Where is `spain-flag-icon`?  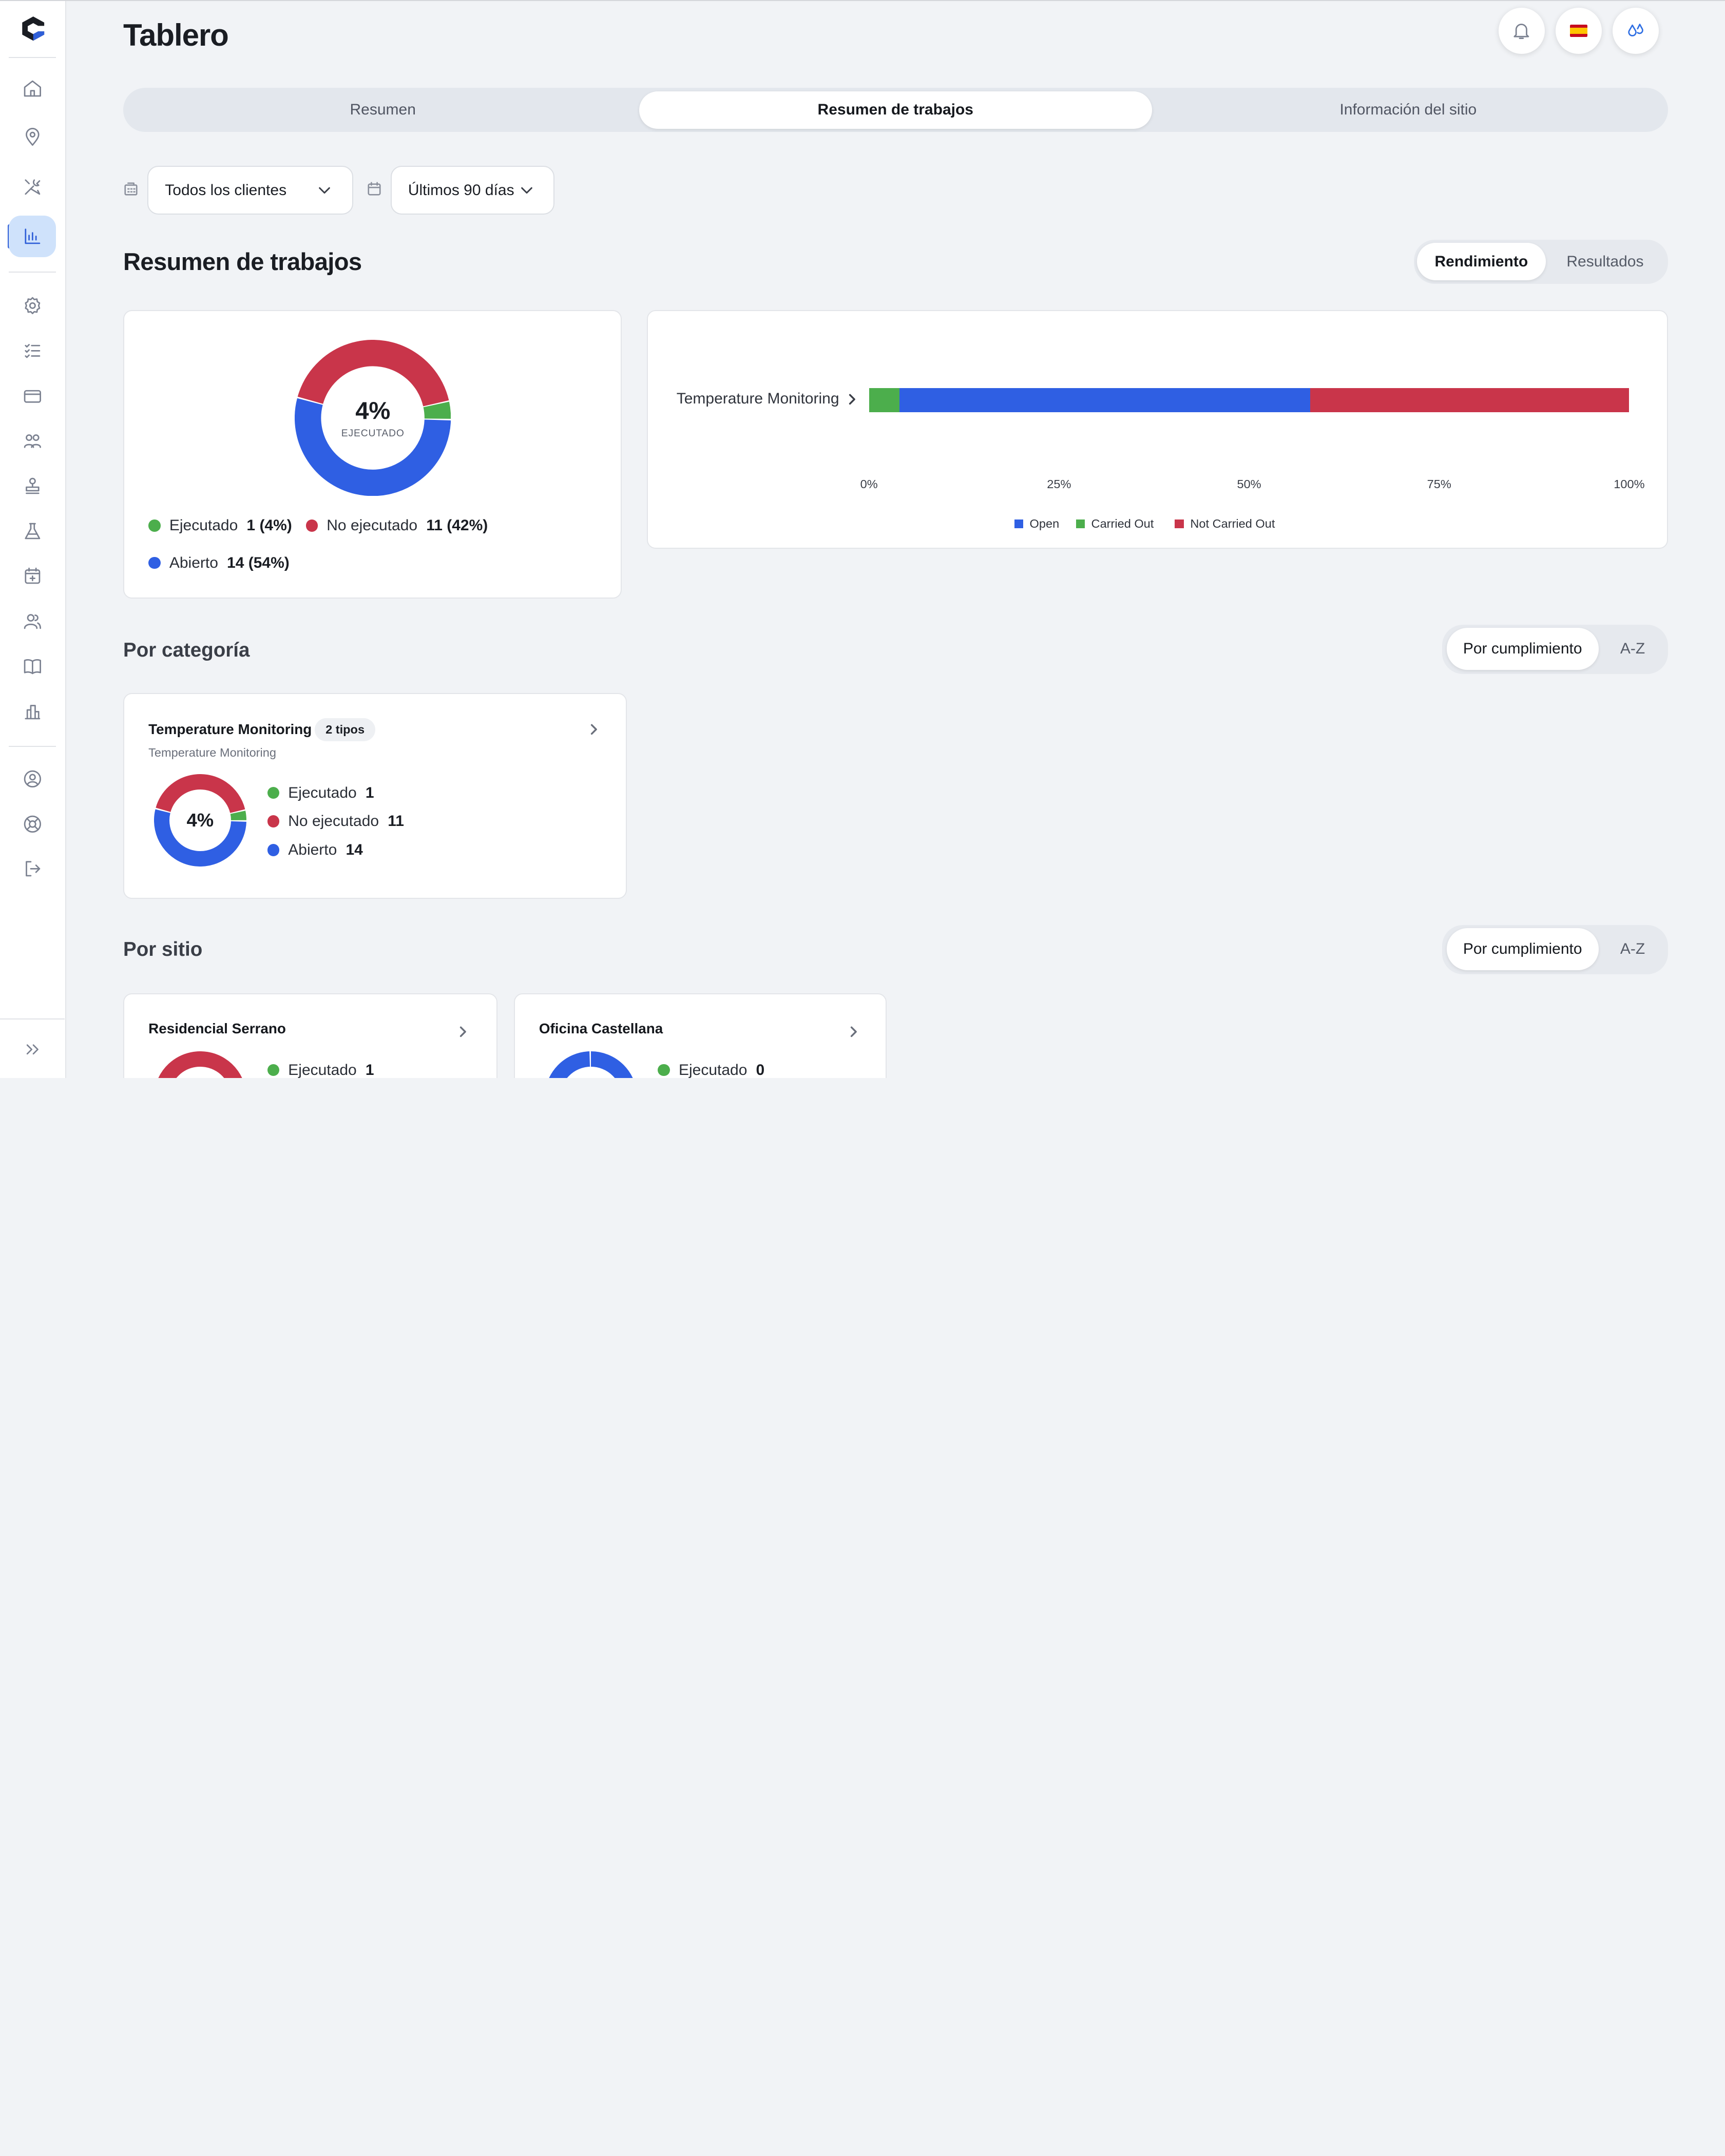 spain-flag-icon is located at coordinates (1578, 31).